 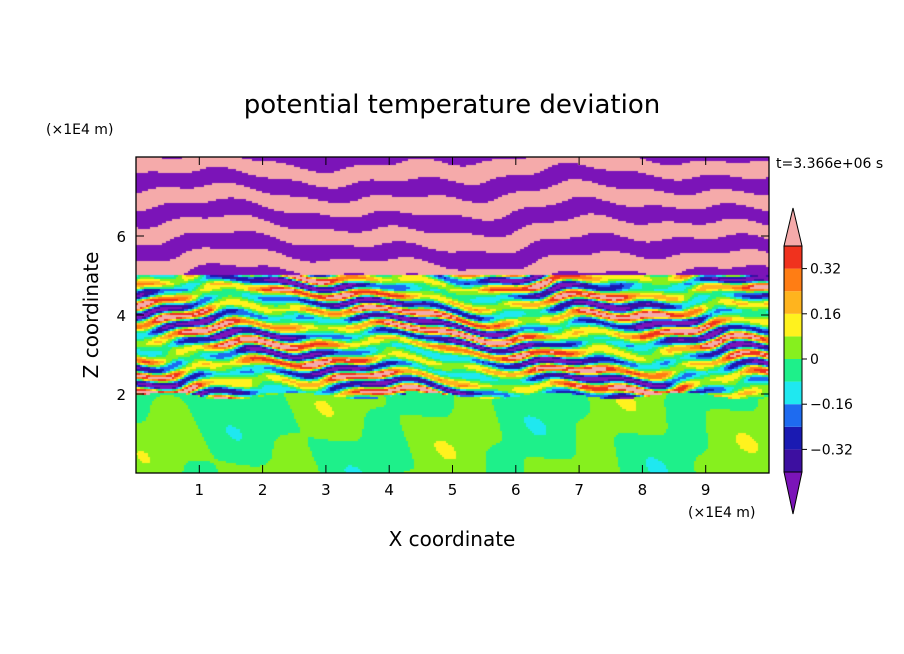 I want to click on x-tick-label: 9, so click(x=706, y=490).